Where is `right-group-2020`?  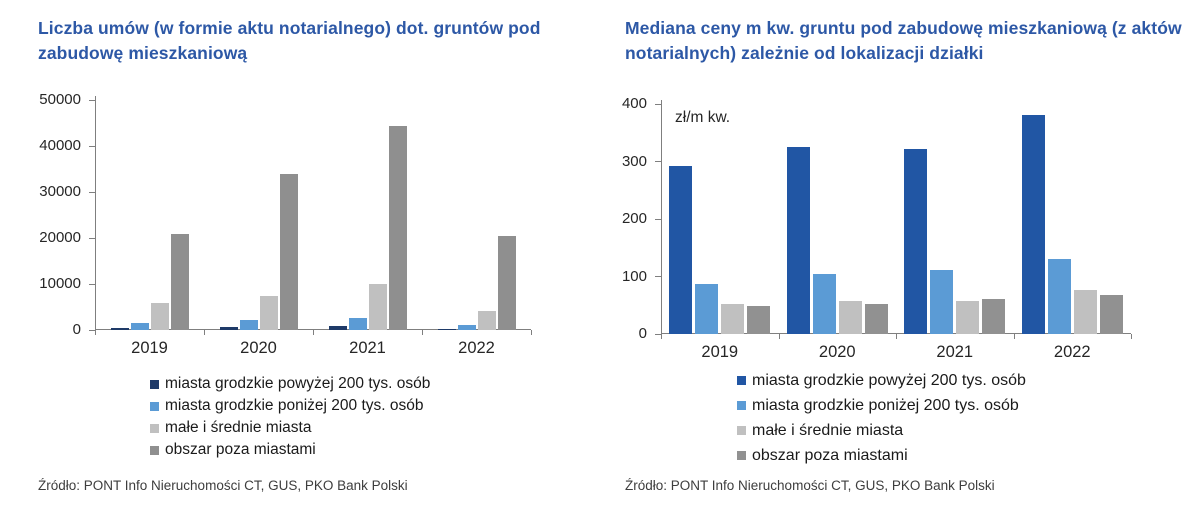
right-group-2020 is located at coordinates (838, 219).